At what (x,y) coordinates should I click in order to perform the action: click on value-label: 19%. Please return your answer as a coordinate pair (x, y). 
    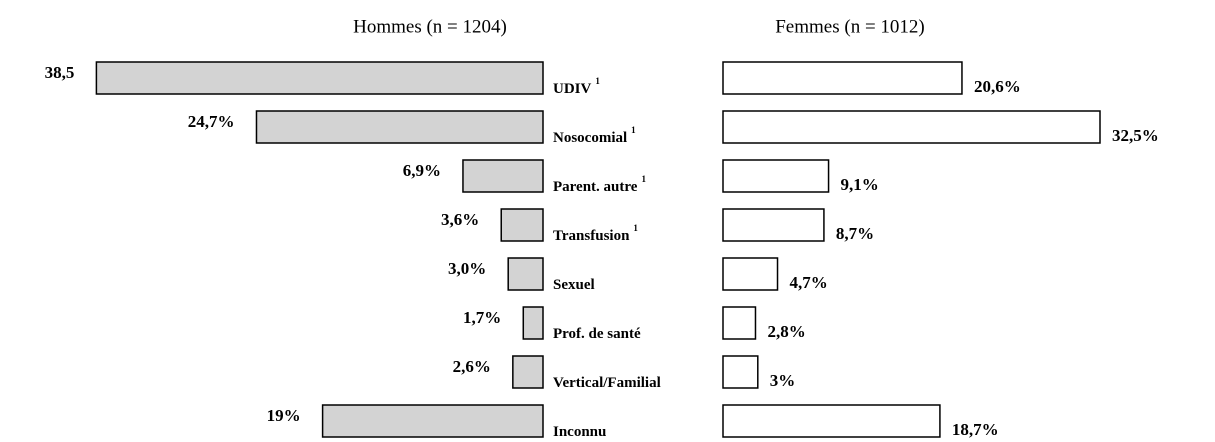
    Looking at the image, I should click on (284, 415).